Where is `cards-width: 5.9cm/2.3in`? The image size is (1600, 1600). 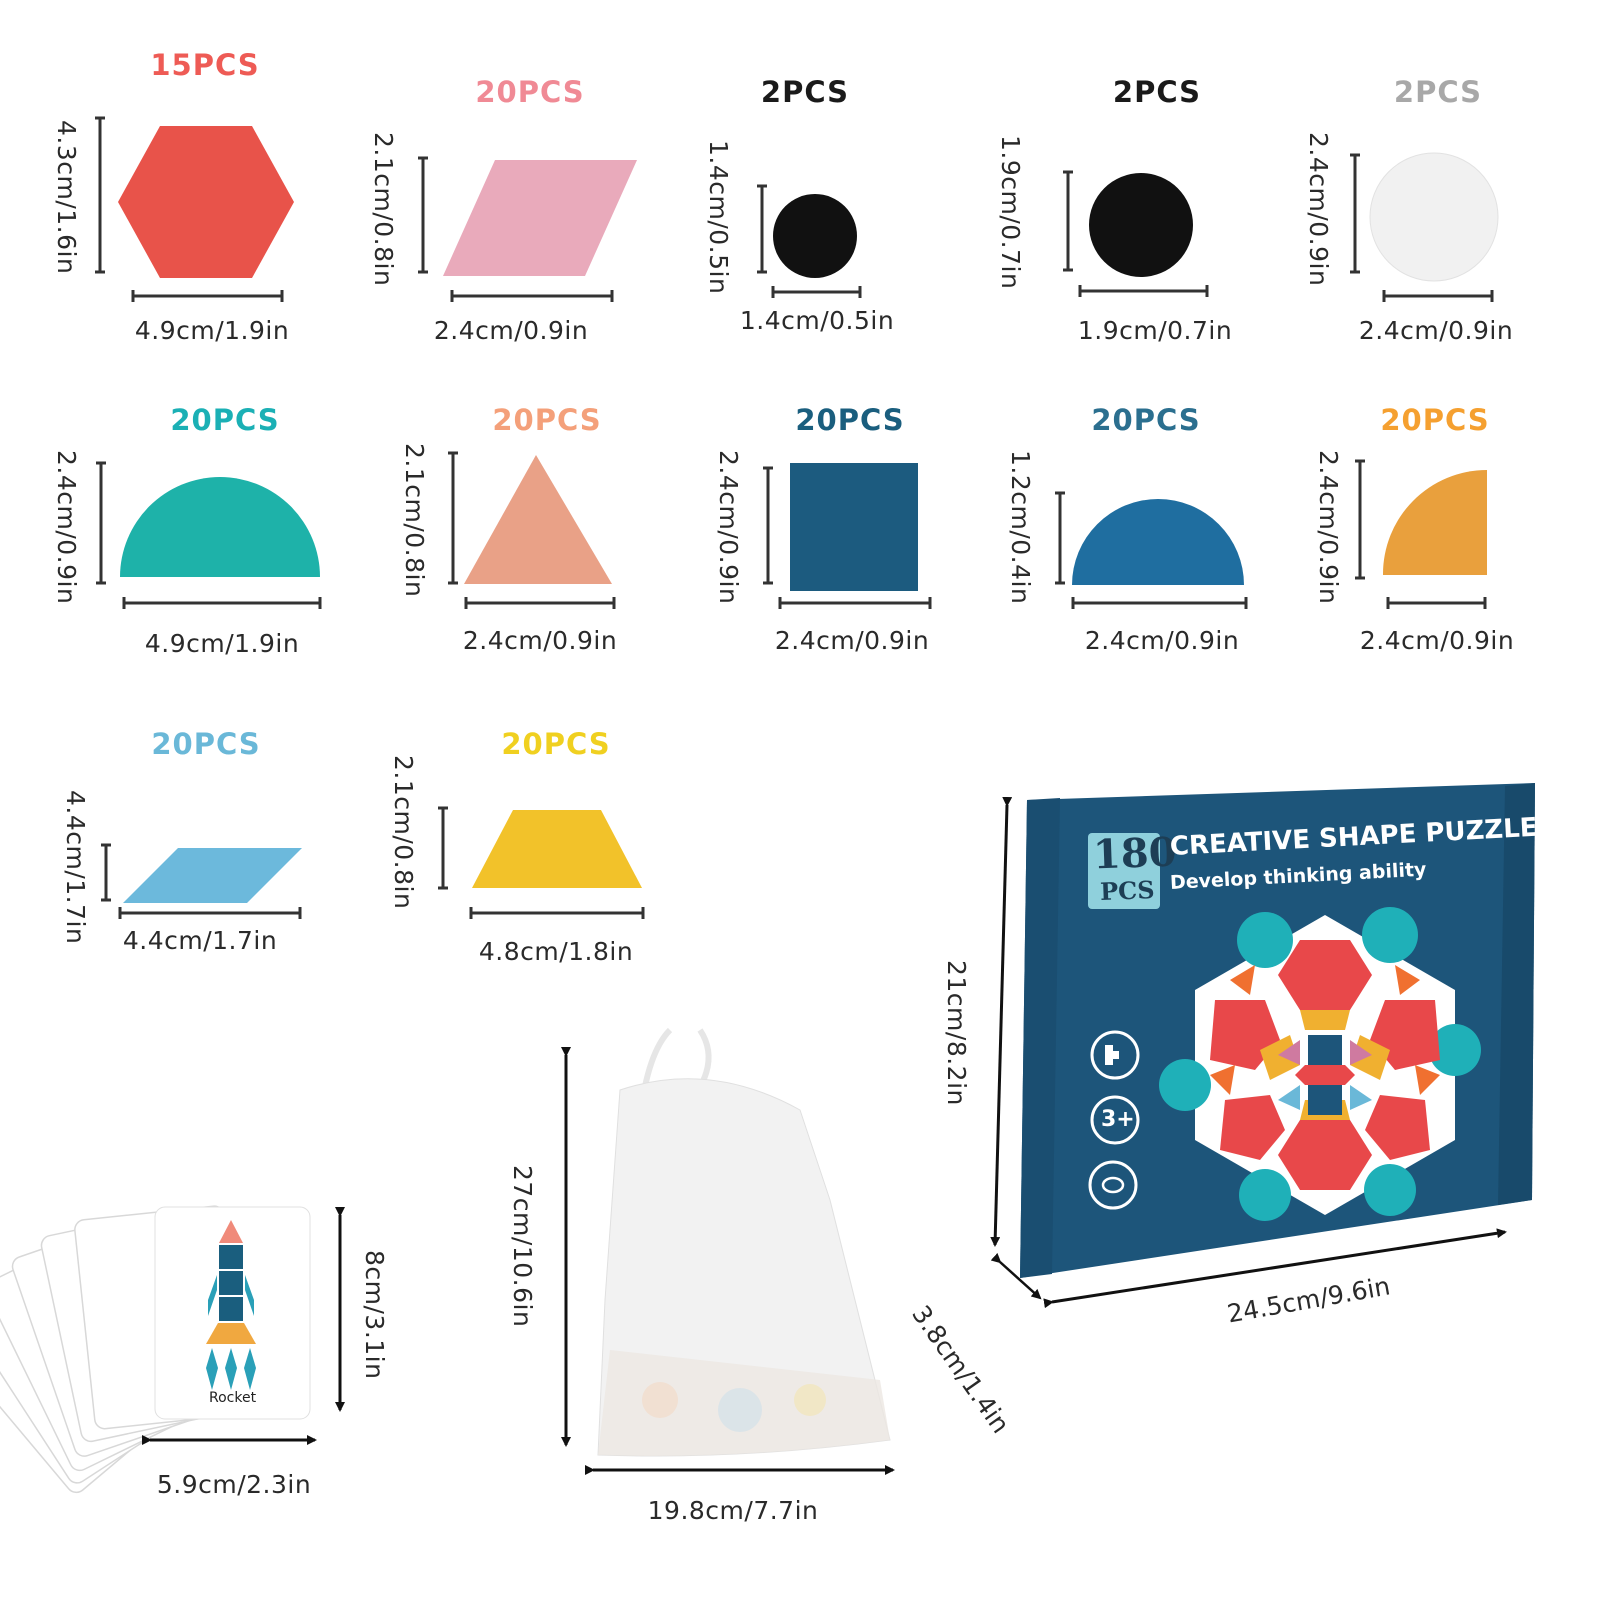 cards-width: 5.9cm/2.3in is located at coordinates (234, 1484).